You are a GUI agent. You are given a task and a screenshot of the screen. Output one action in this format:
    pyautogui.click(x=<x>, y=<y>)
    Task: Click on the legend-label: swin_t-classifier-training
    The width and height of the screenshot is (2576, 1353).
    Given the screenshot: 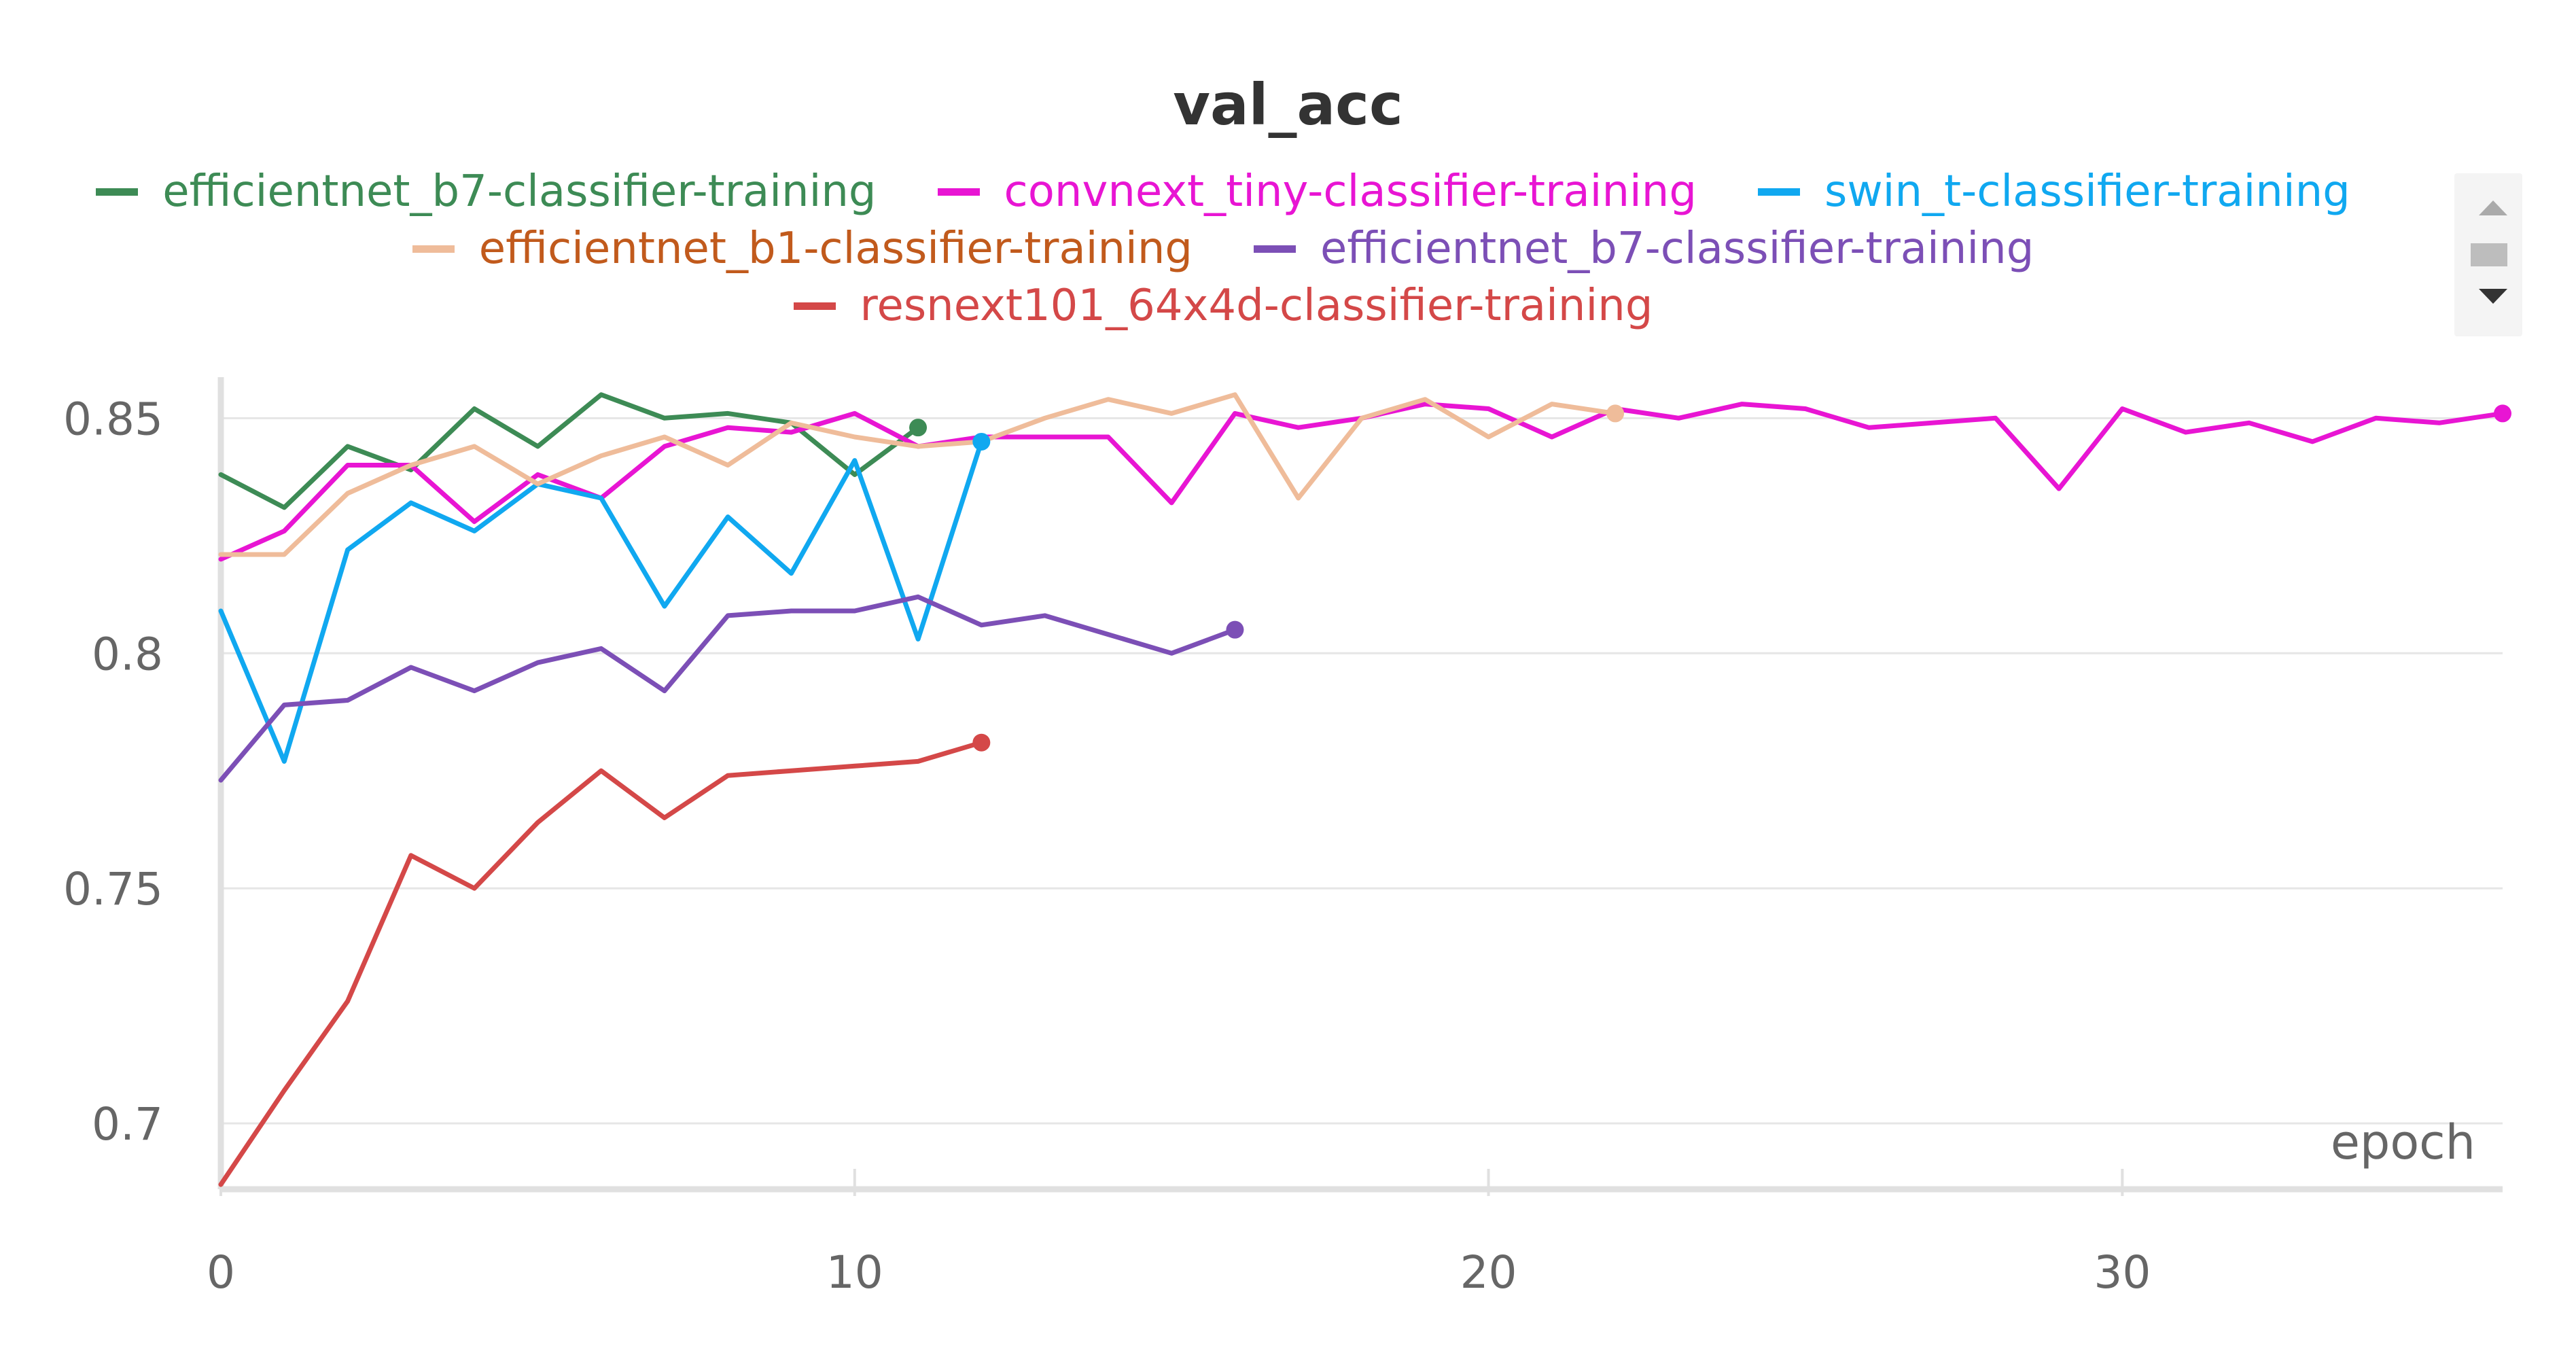 What is the action you would take?
    pyautogui.click(x=2087, y=191)
    